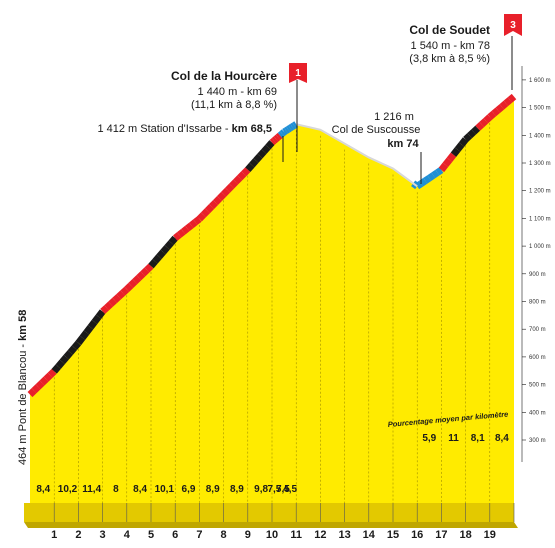 Image resolution: width=555 pixels, height=548 pixels. I want to click on altitude-tick-label: 900 m, so click(537, 275).